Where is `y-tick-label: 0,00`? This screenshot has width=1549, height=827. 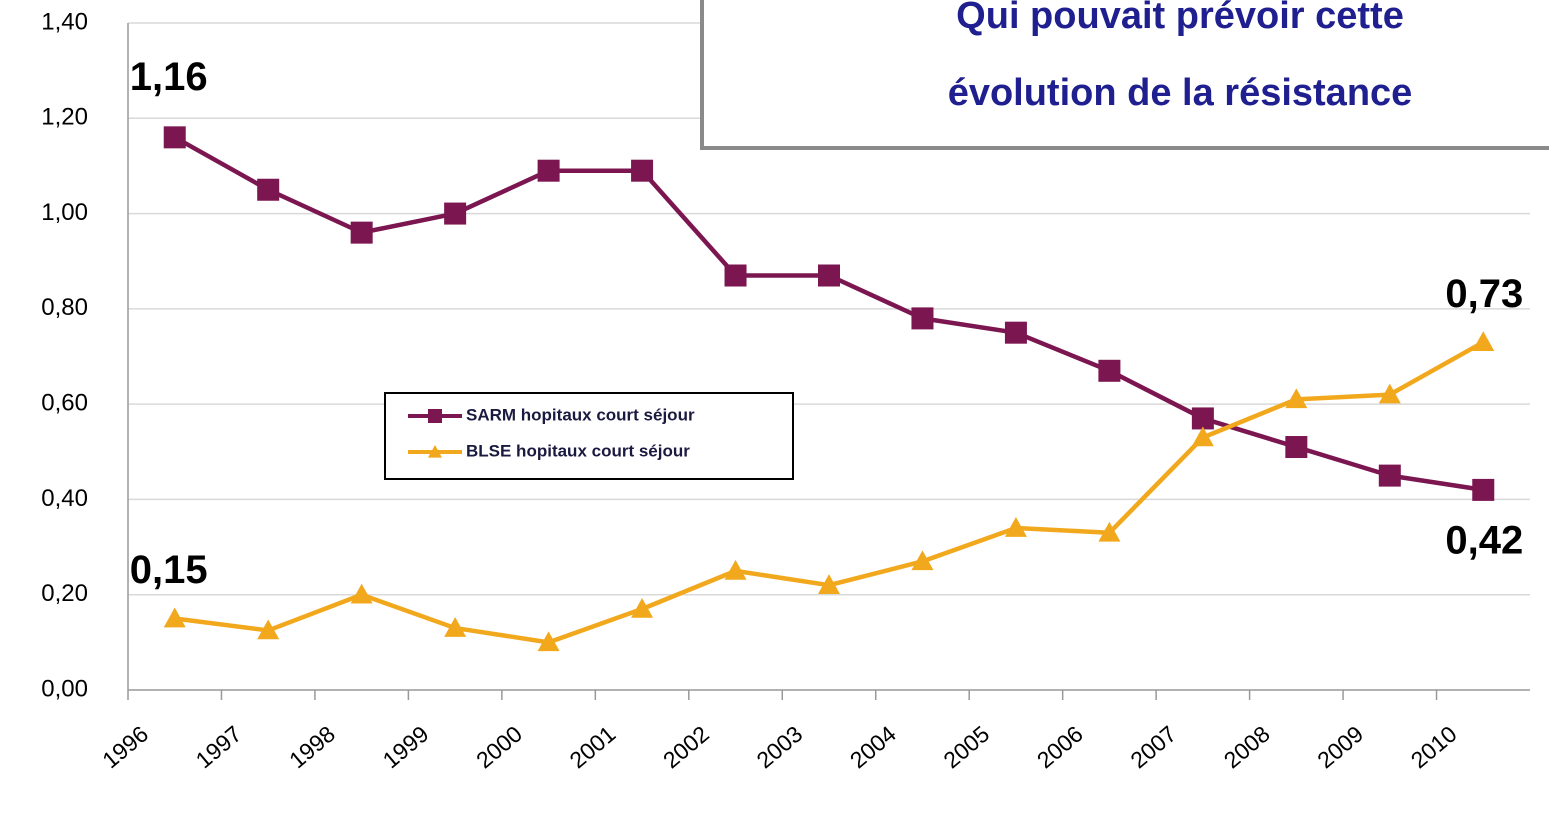
y-tick-label: 0,00 is located at coordinates (64, 688).